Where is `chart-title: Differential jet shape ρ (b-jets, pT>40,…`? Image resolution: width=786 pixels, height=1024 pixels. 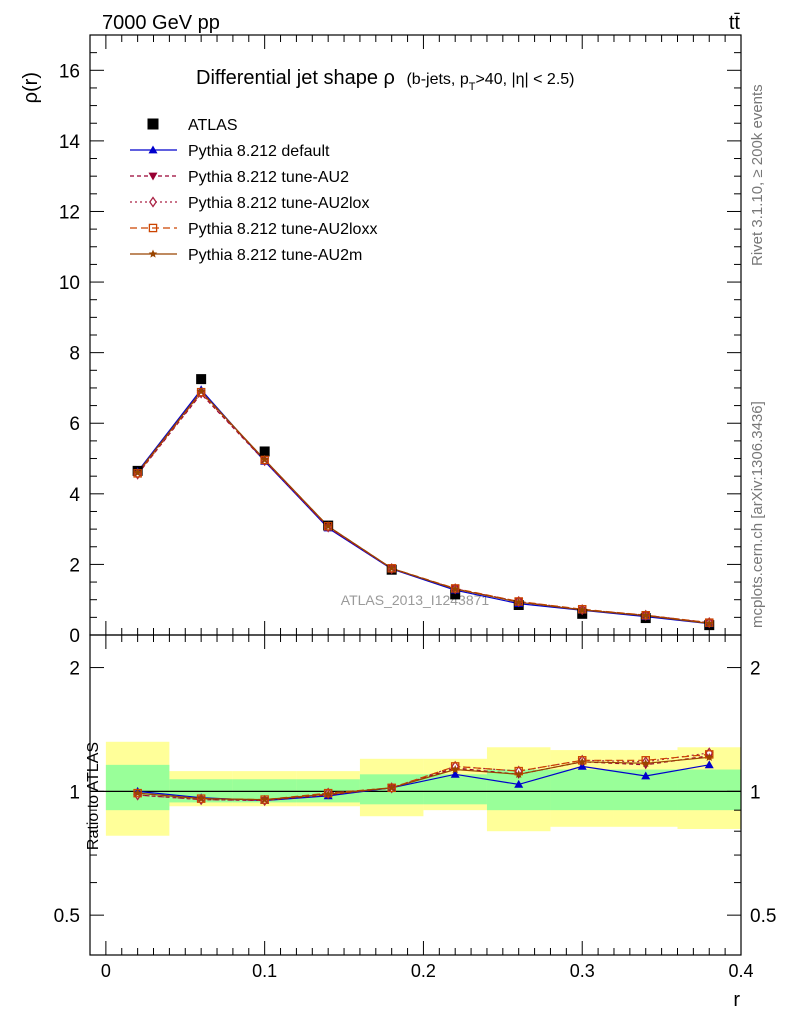
chart-title: Differential jet shape ρ (b-jets, pT>40,… is located at coordinates (385, 80).